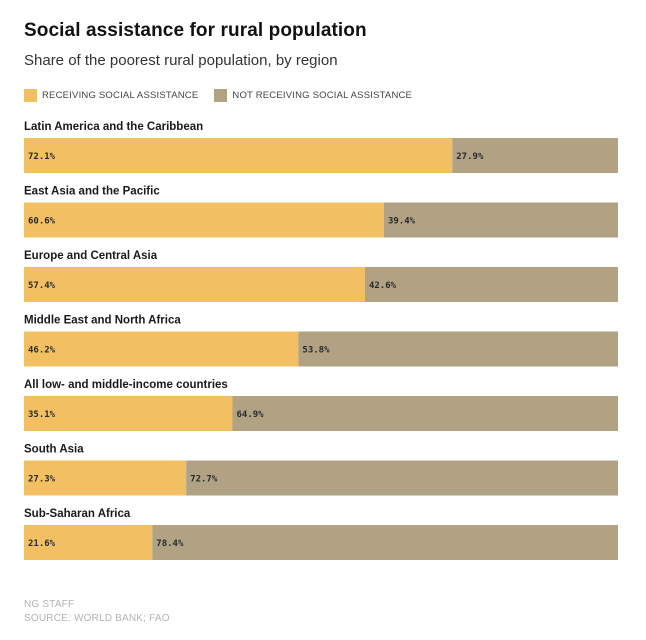 The height and width of the screenshot is (640, 646). I want to click on legend-swatch-not-receiving, so click(221, 95).